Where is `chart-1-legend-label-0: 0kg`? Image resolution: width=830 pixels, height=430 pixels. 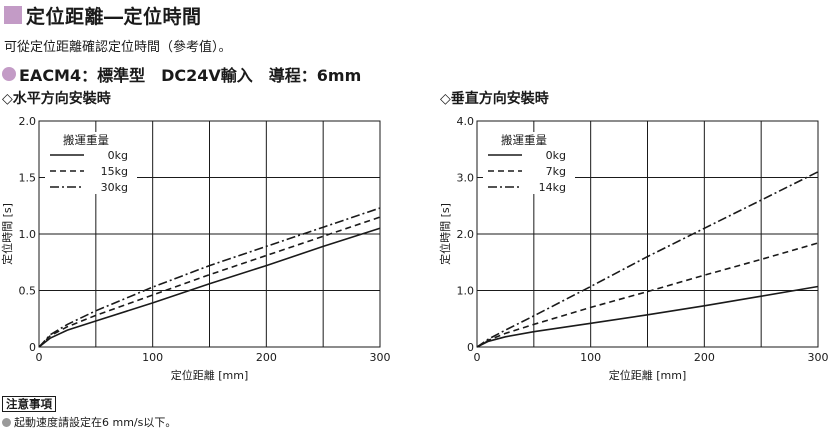 chart-1-legend-label-0: 0kg is located at coordinates (556, 155).